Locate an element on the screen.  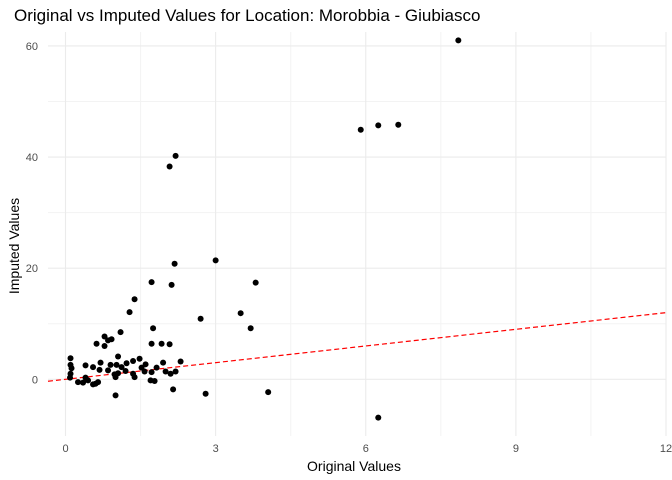
y-tick-label: 40 is located at coordinates (32, 158).